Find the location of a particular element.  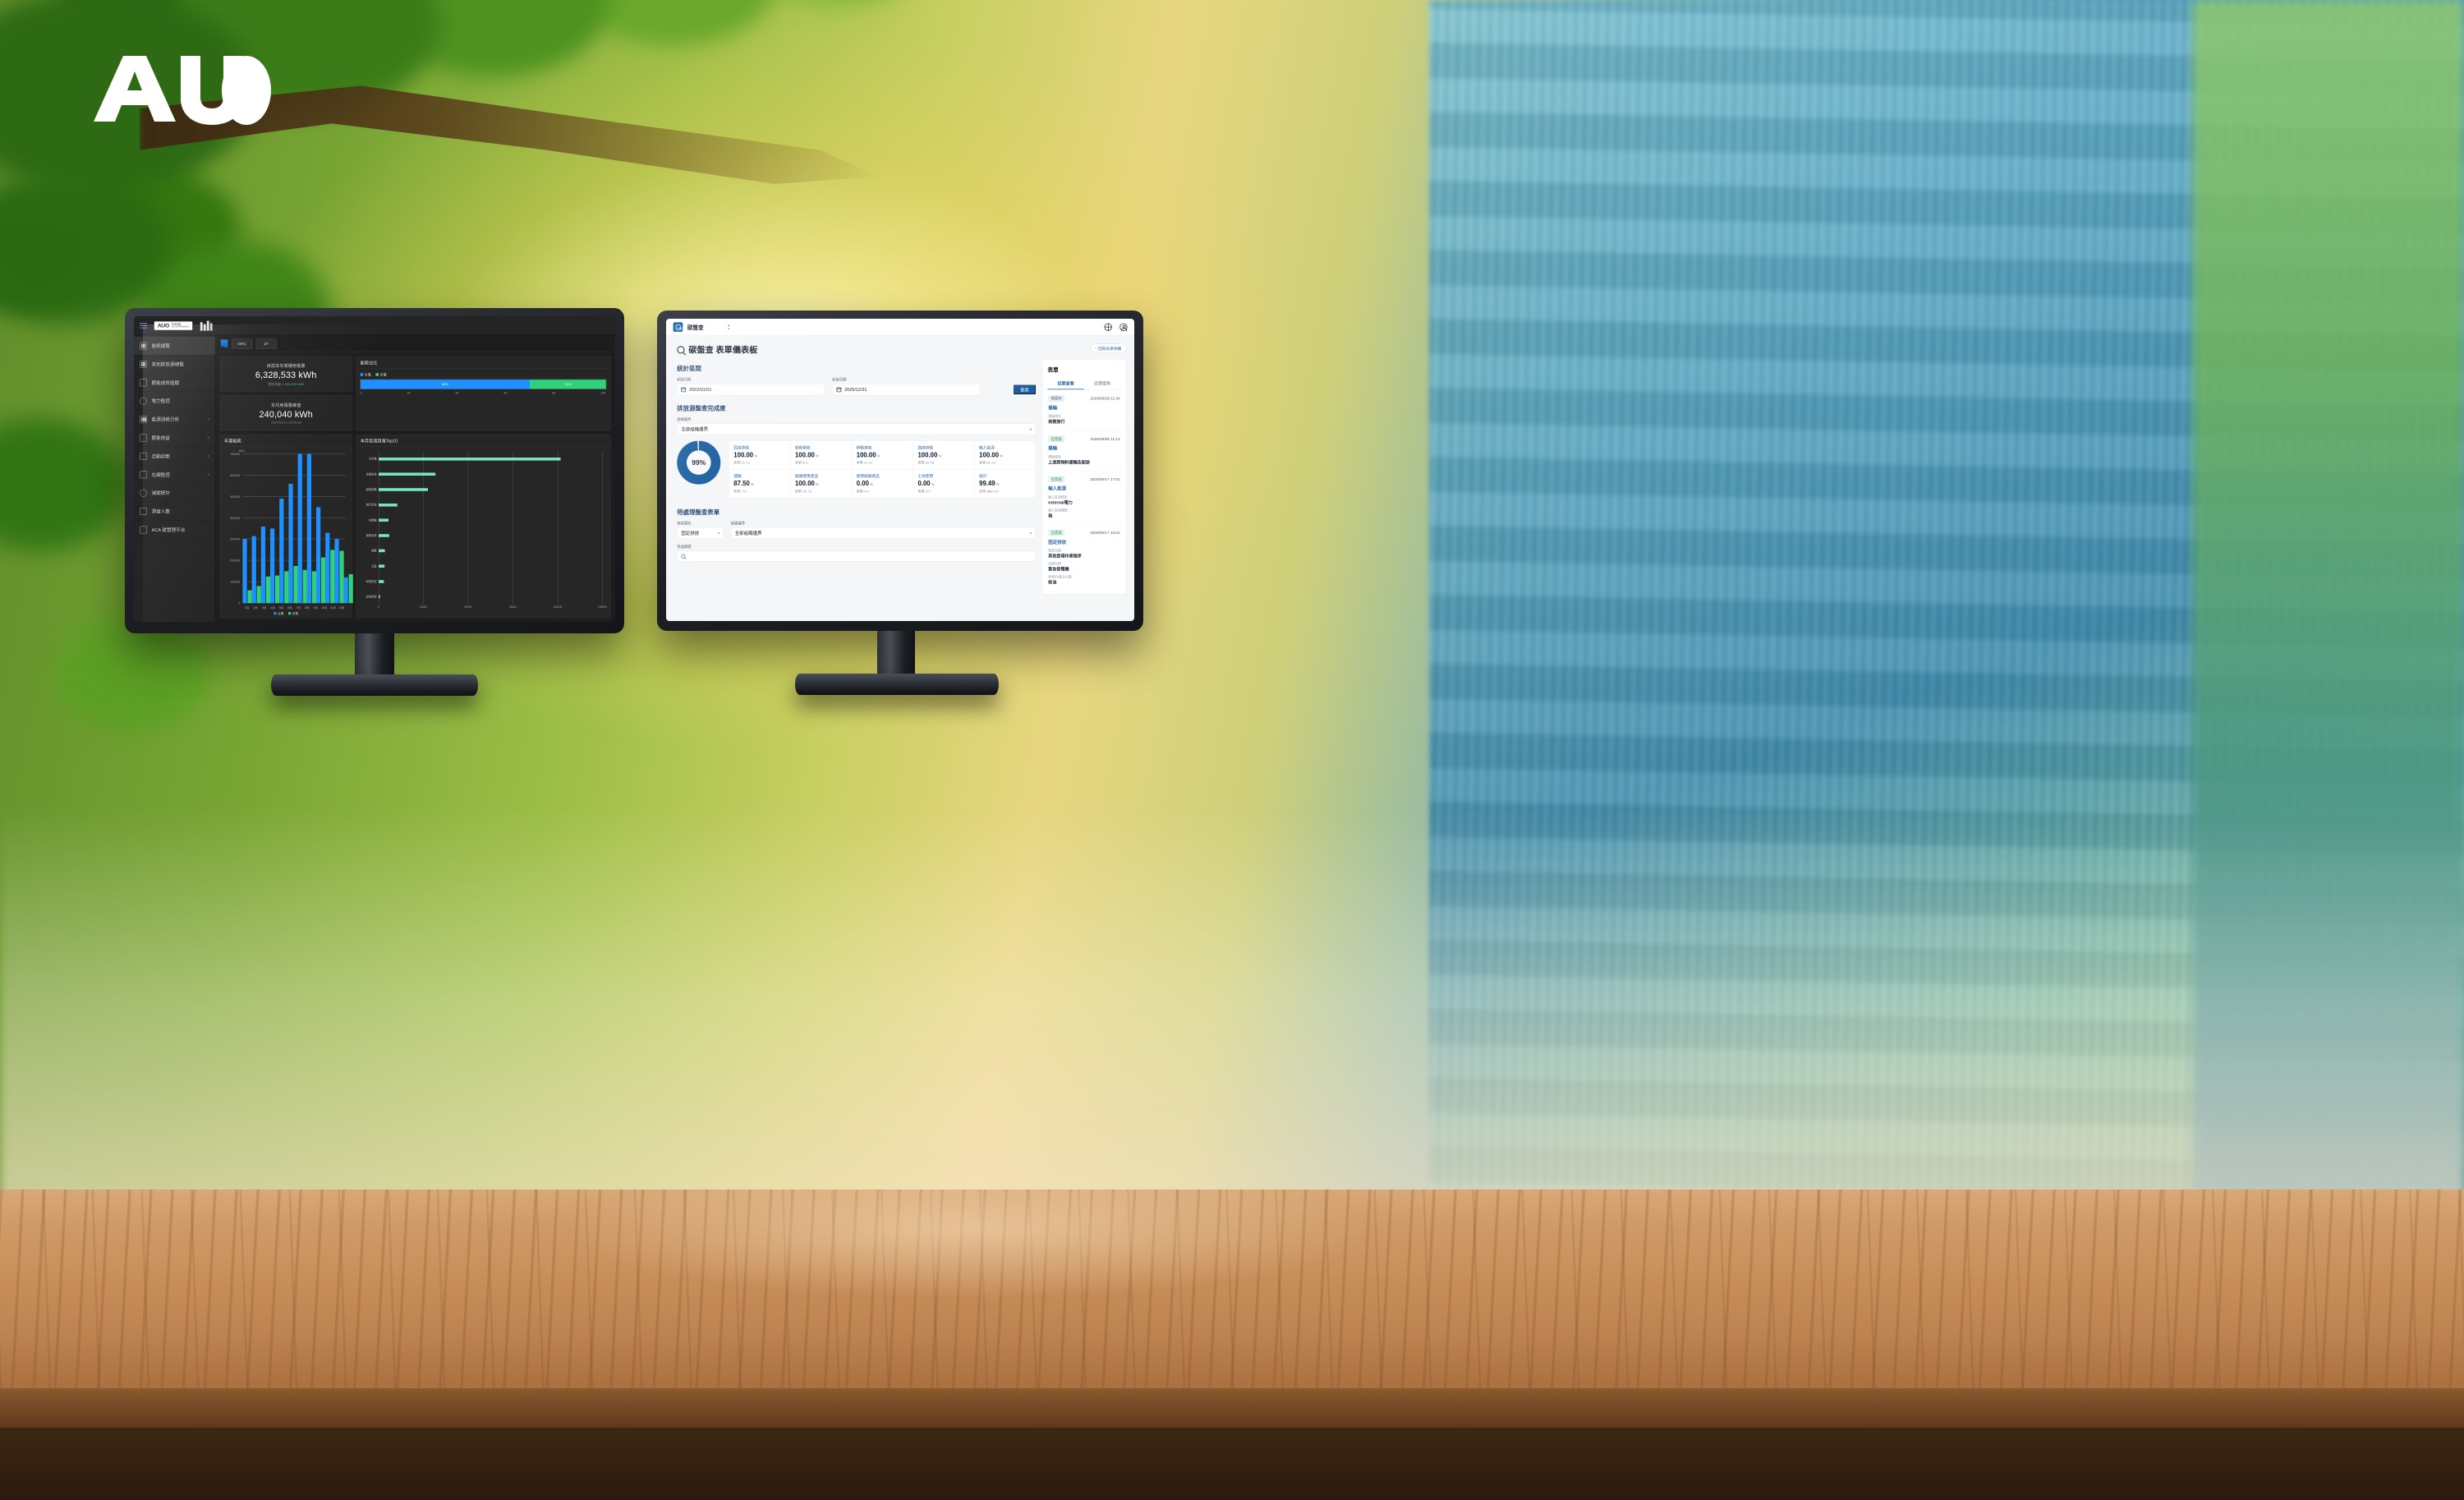

tab-recent-updated: 近期更新 is located at coordinates (1102, 383).